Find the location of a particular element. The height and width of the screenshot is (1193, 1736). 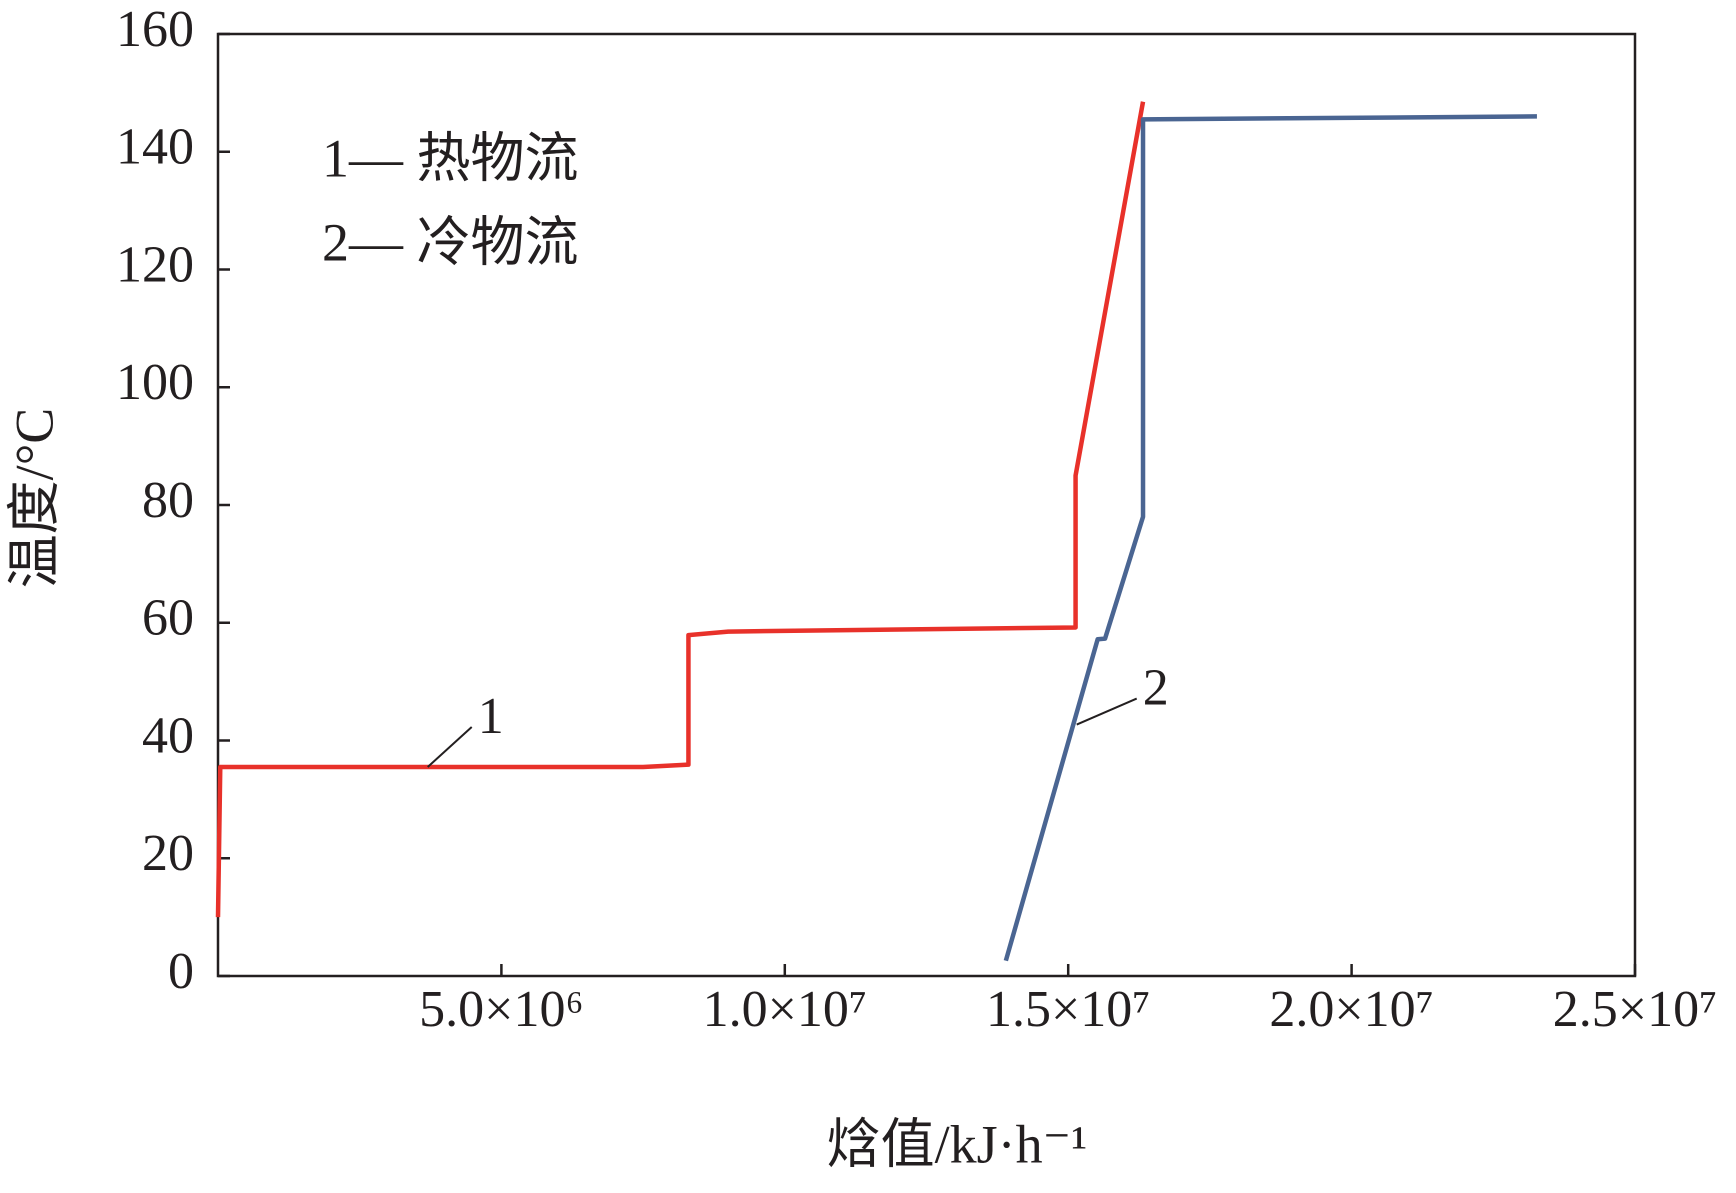

y-tick-label: 0 is located at coordinates (181, 971).